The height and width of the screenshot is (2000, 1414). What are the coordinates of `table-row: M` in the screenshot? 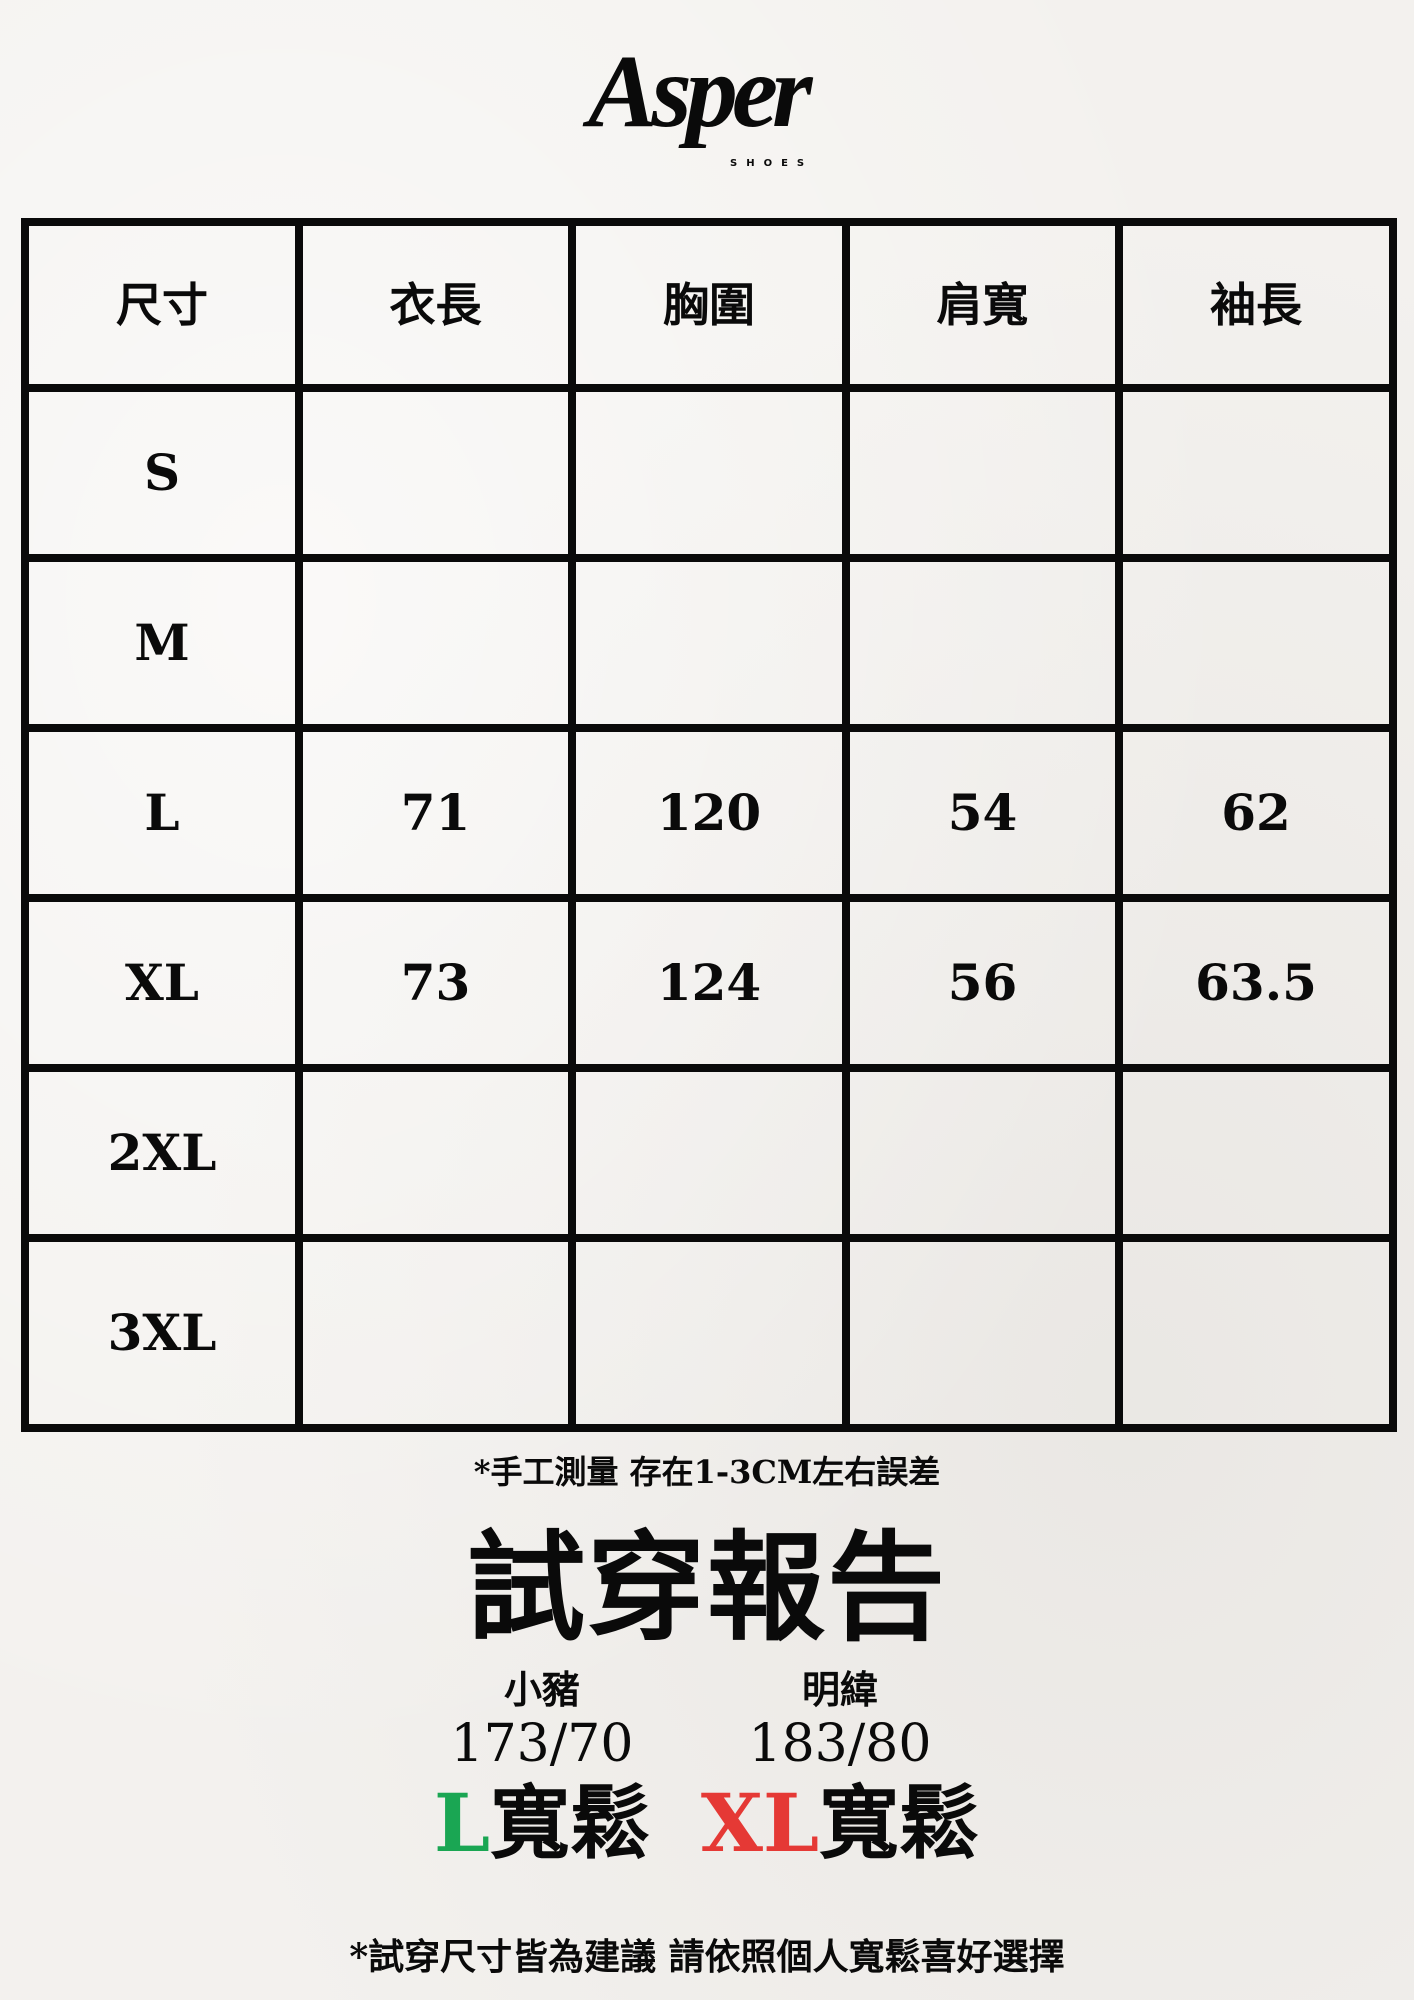 It's located at (709, 643).